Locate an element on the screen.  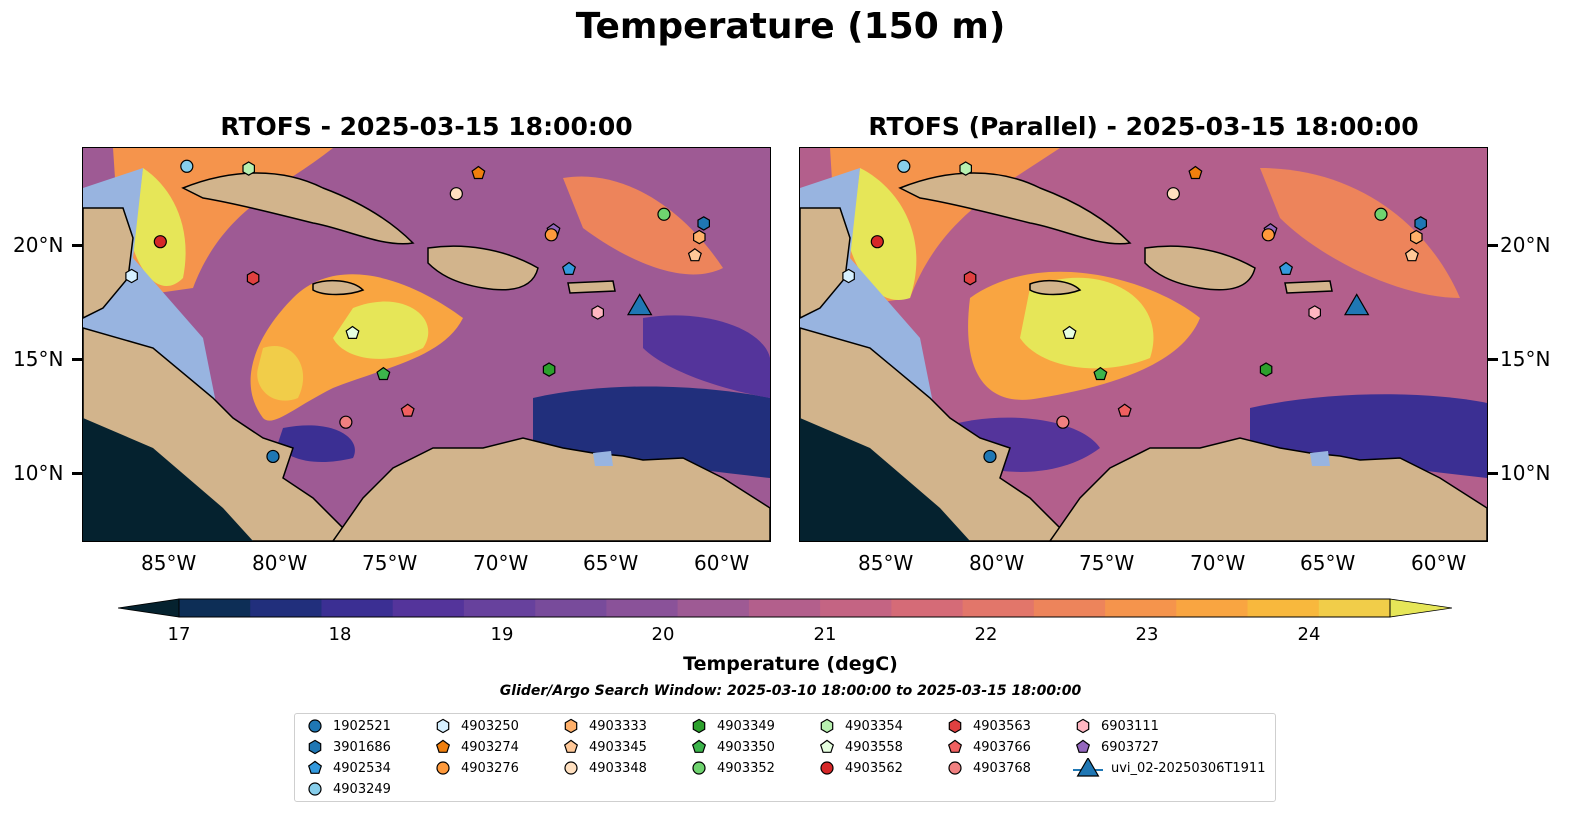
cool-east is located at coordinates (706, 356).